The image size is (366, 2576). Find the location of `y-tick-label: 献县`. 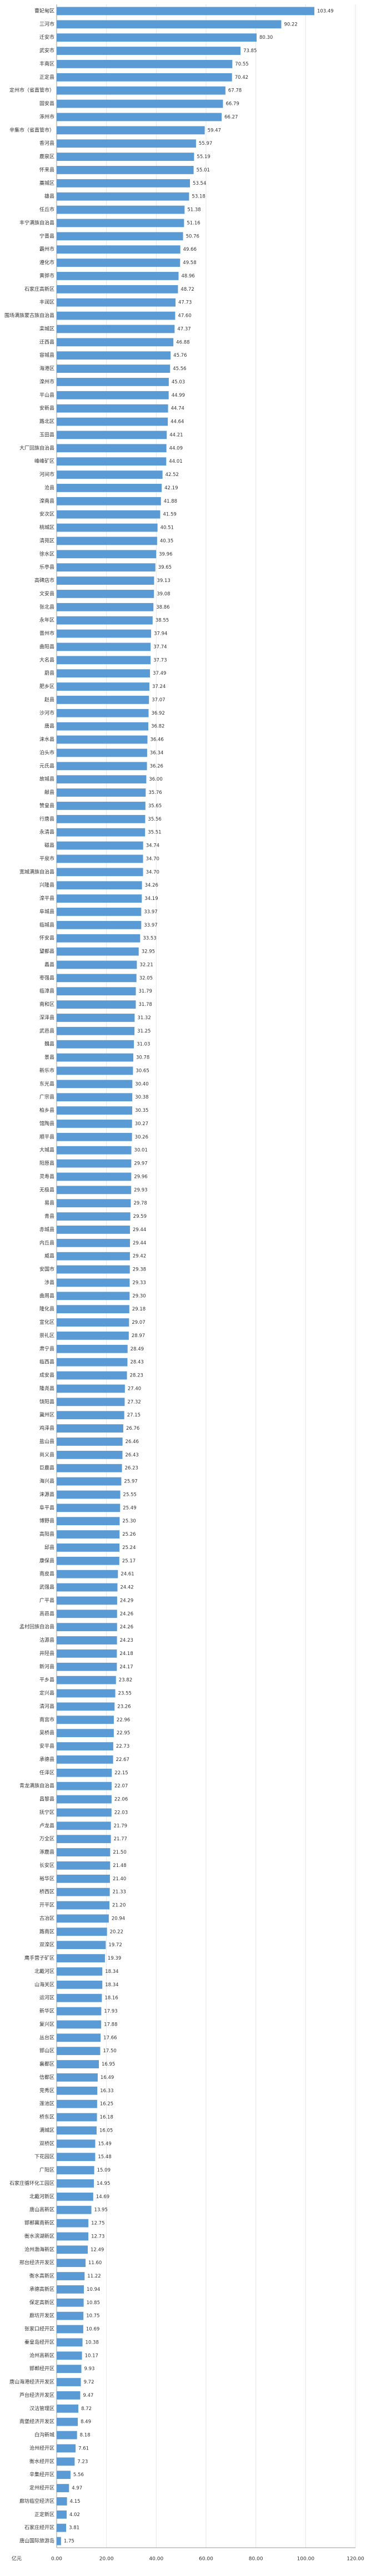

y-tick-label: 献县 is located at coordinates (49, 792).